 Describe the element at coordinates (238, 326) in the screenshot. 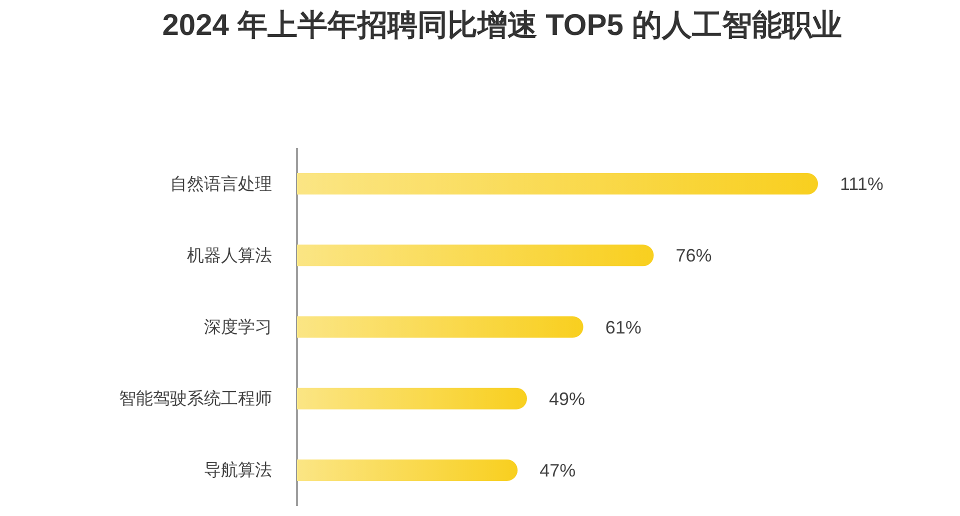

I see `y-tick-label: 深度学习` at that location.